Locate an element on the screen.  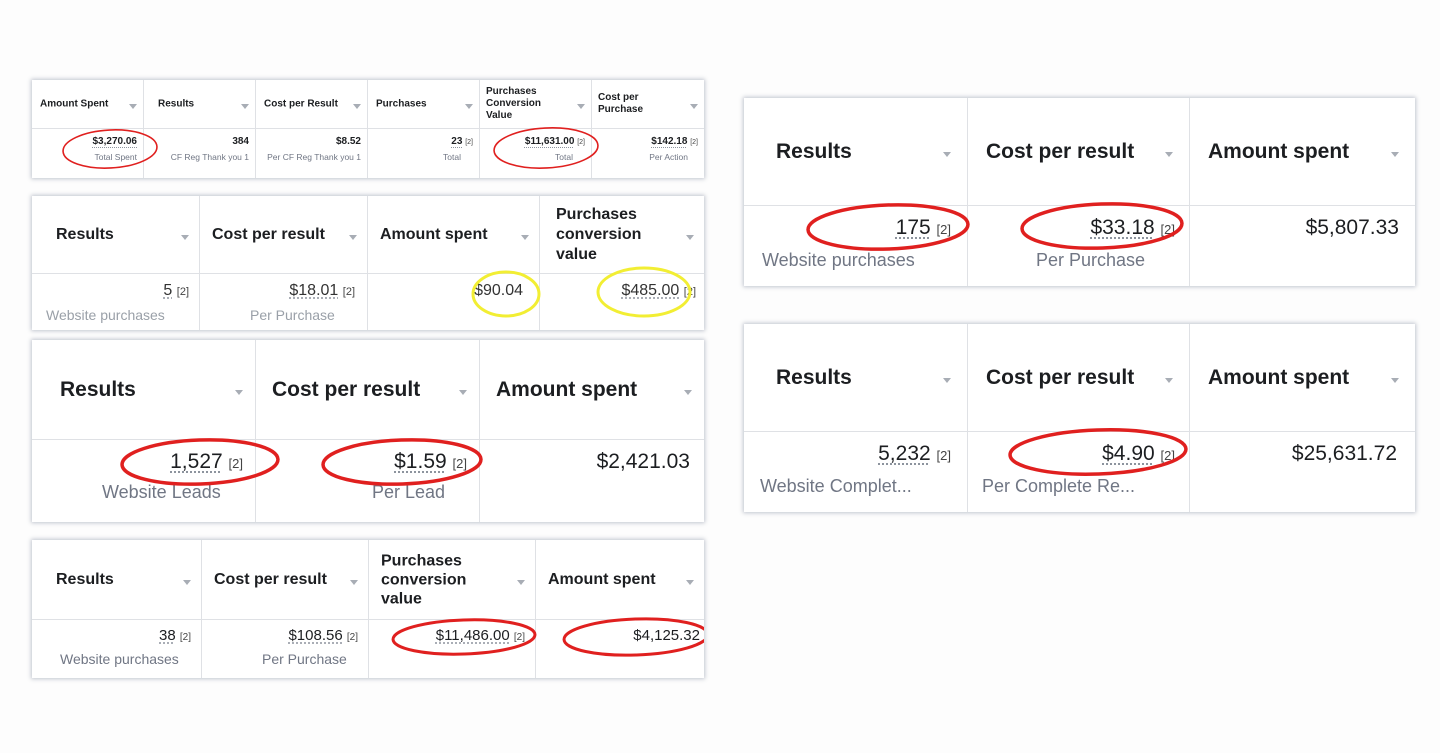
column-results: Results 1,527 [2] Website Leads is located at coordinates (144, 431).